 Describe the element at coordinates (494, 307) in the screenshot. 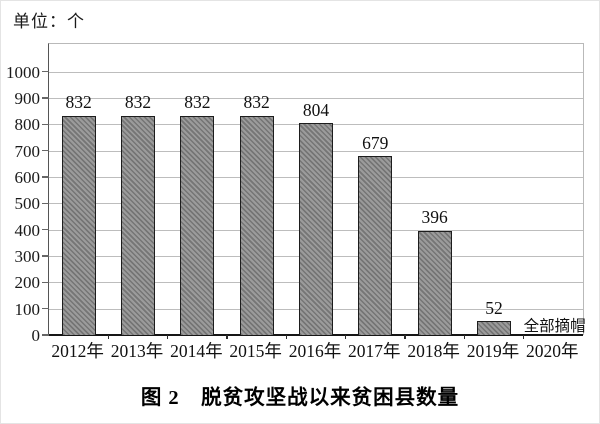

I see `bar-value-label: 52` at that location.